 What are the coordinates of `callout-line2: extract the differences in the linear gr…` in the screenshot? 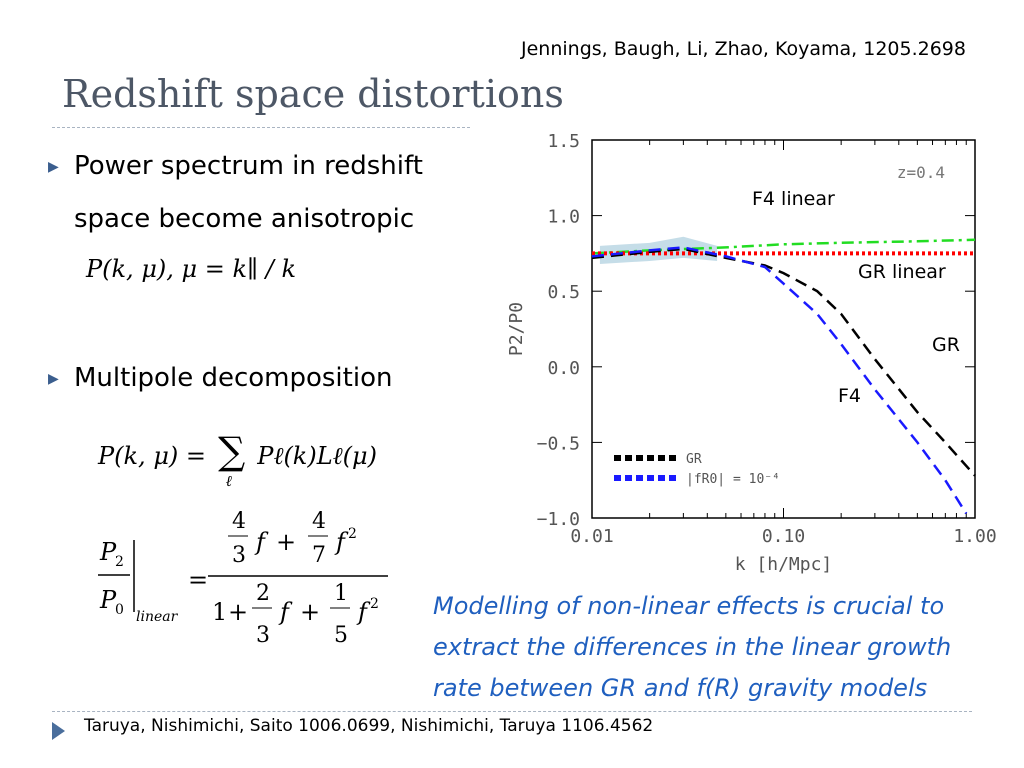 It's located at (692, 647).